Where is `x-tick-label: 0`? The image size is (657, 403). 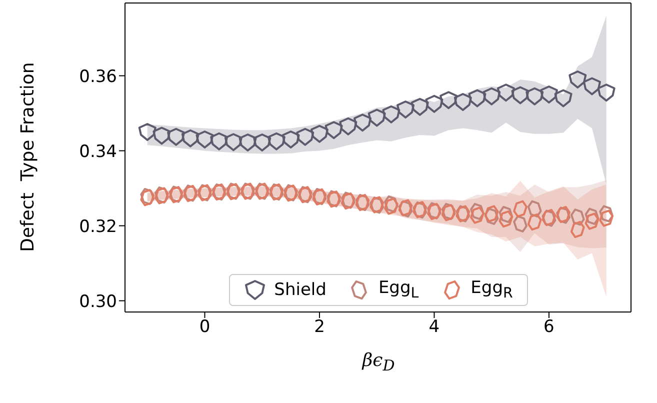 x-tick-label: 0 is located at coordinates (204, 327).